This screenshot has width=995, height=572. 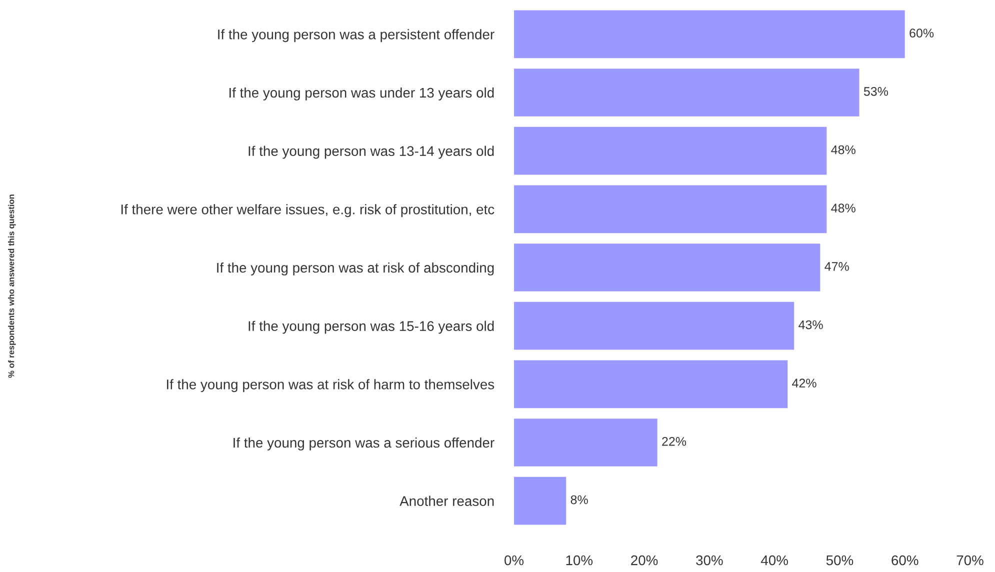 What do you see at coordinates (330, 385) in the screenshot?
I see `y-tick-label: If the young person was at risk of harm to themselves` at bounding box center [330, 385].